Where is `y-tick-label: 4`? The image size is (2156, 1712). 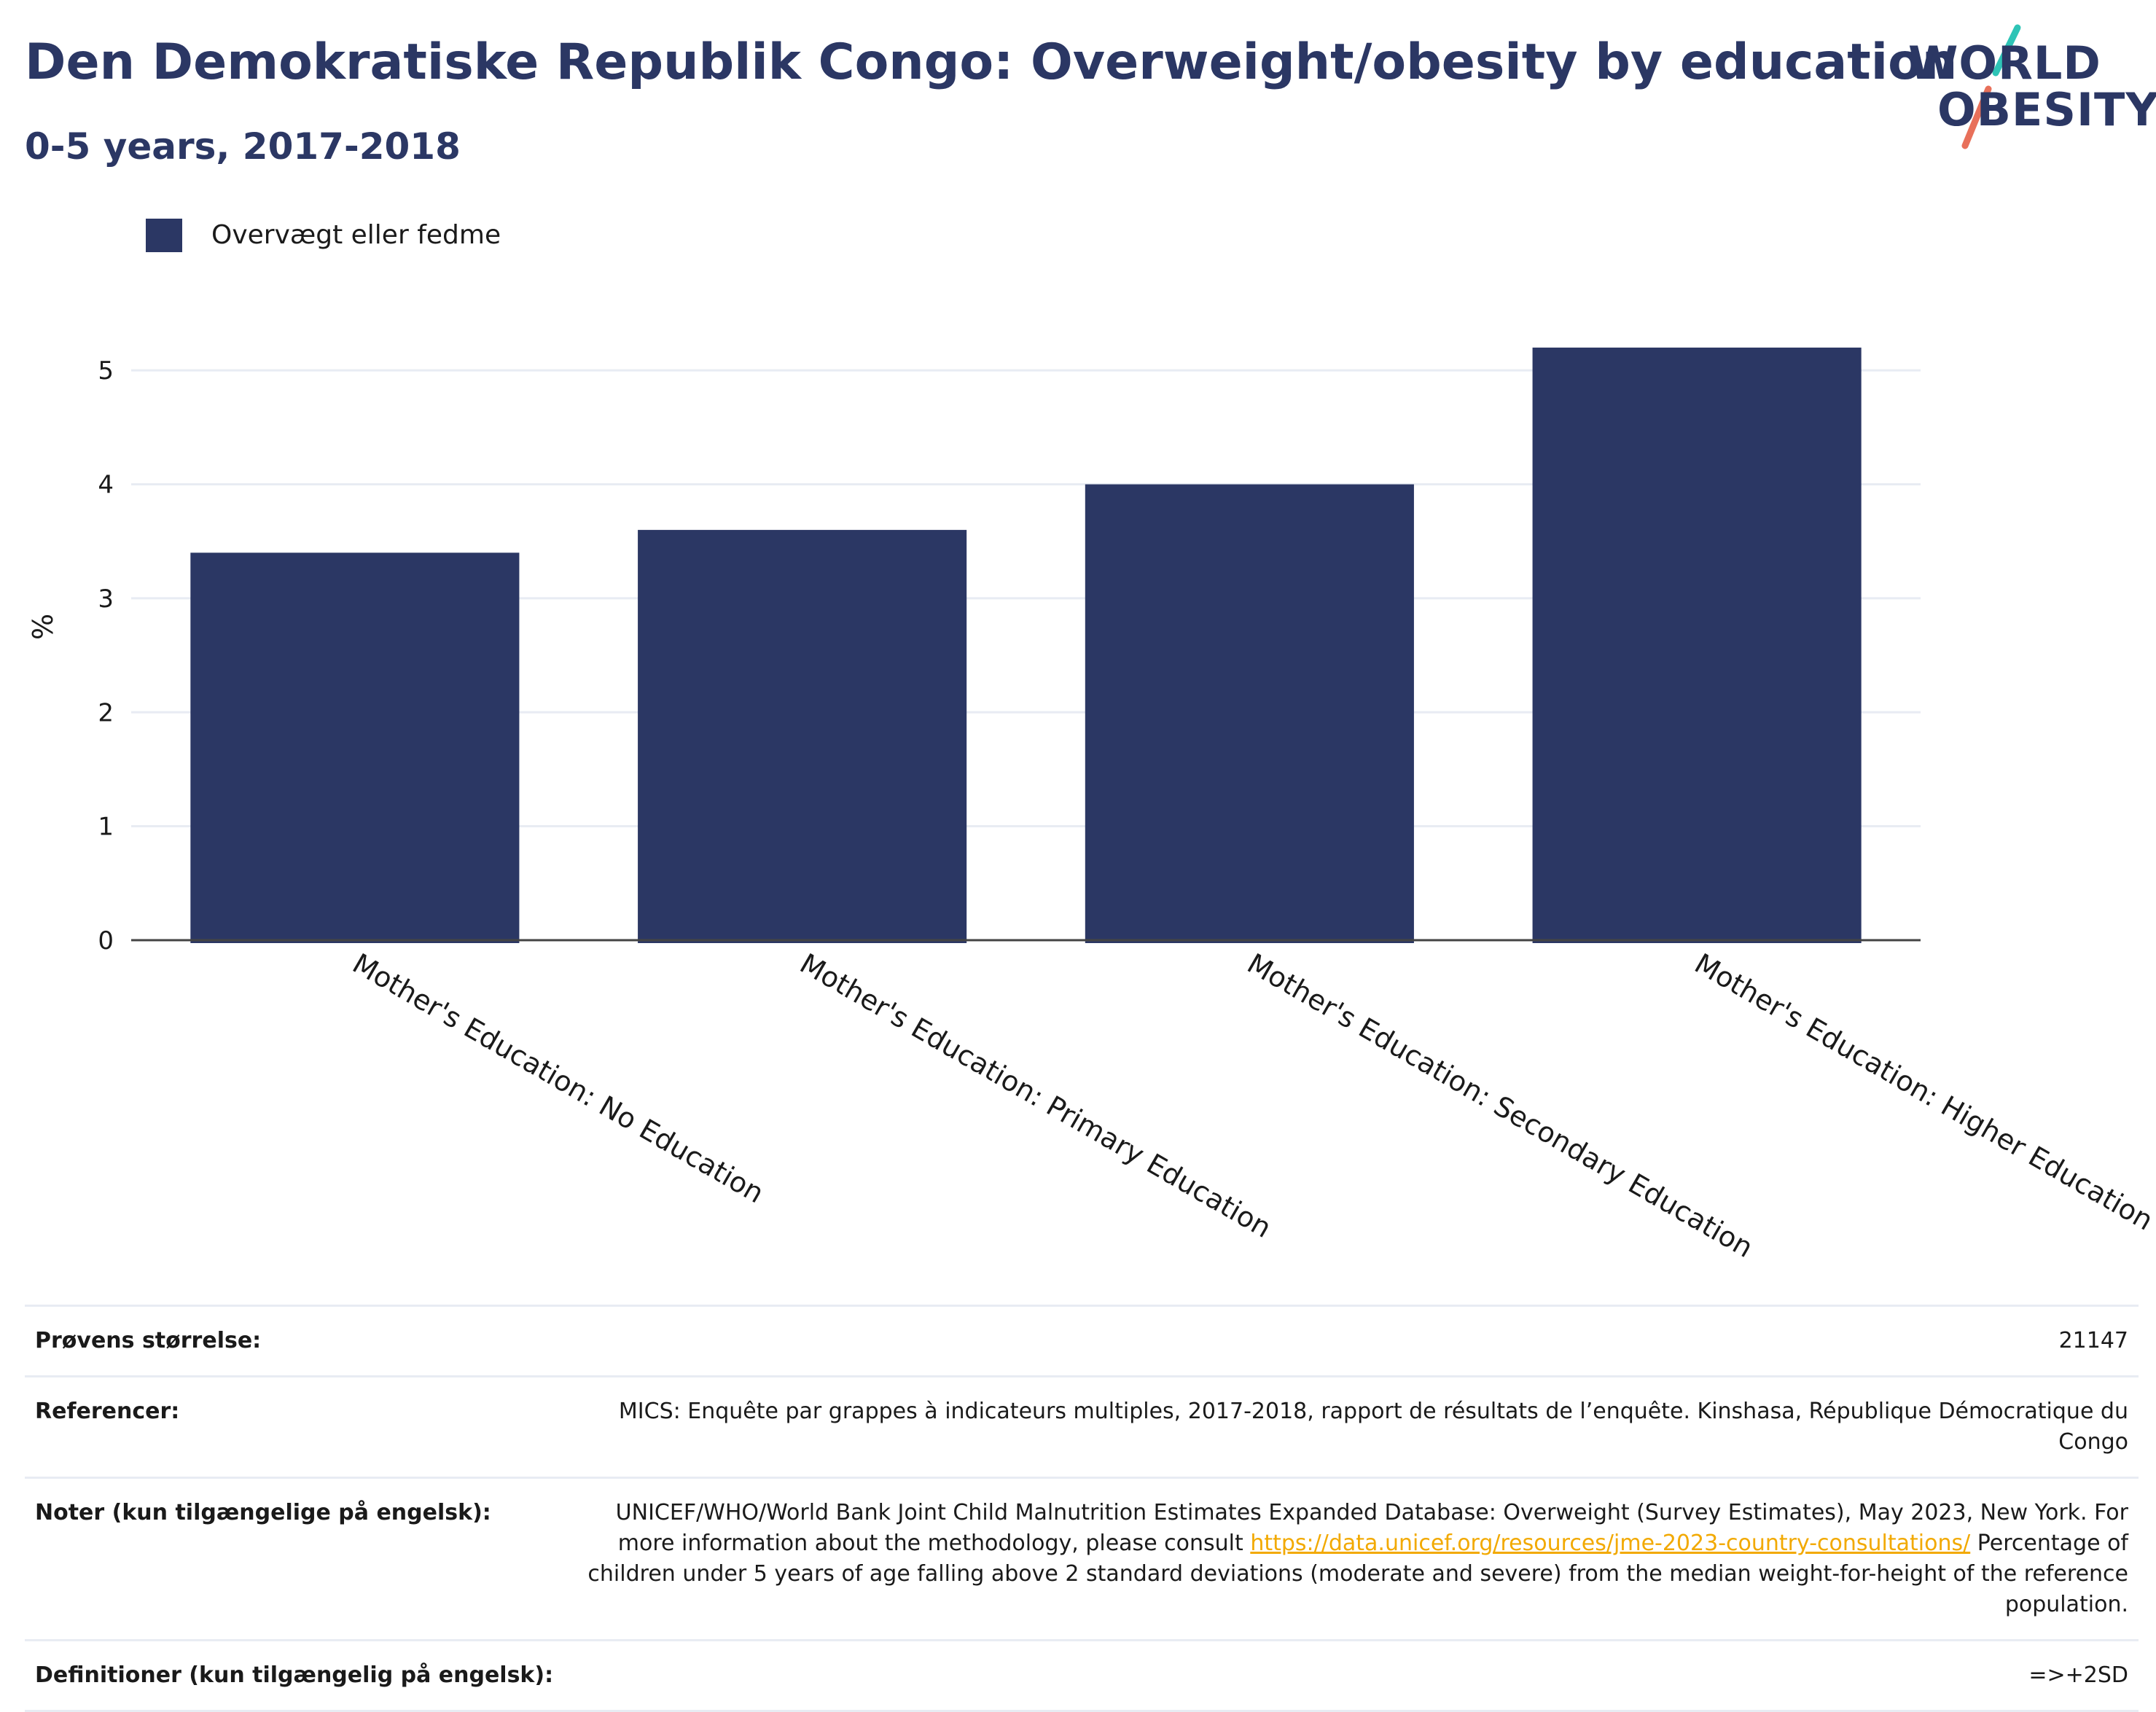 y-tick-label: 4 is located at coordinates (106, 486).